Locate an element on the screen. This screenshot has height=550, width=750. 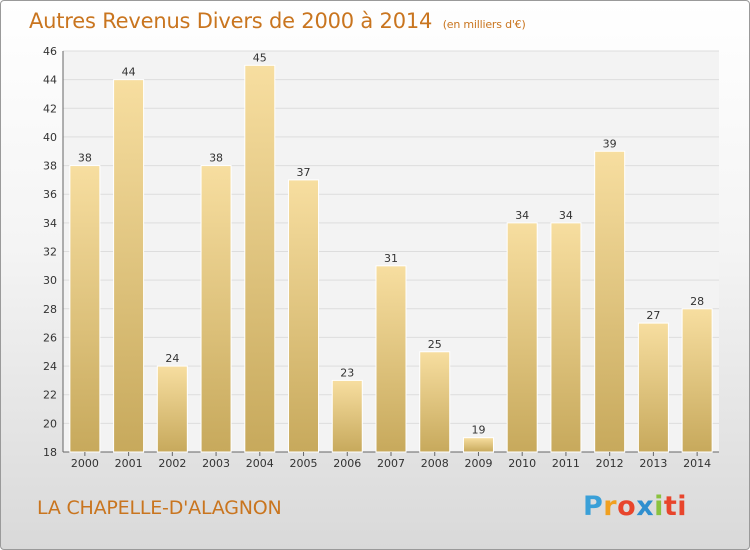
x-tick-label-2009: 2009 is located at coordinates (478, 463).